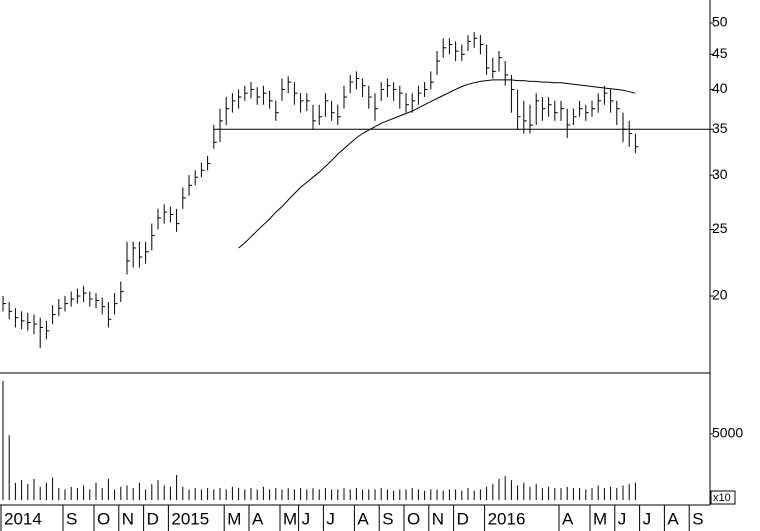 This screenshot has width=760, height=531. I want to click on volume-scale-label: x10, so click(722, 498).